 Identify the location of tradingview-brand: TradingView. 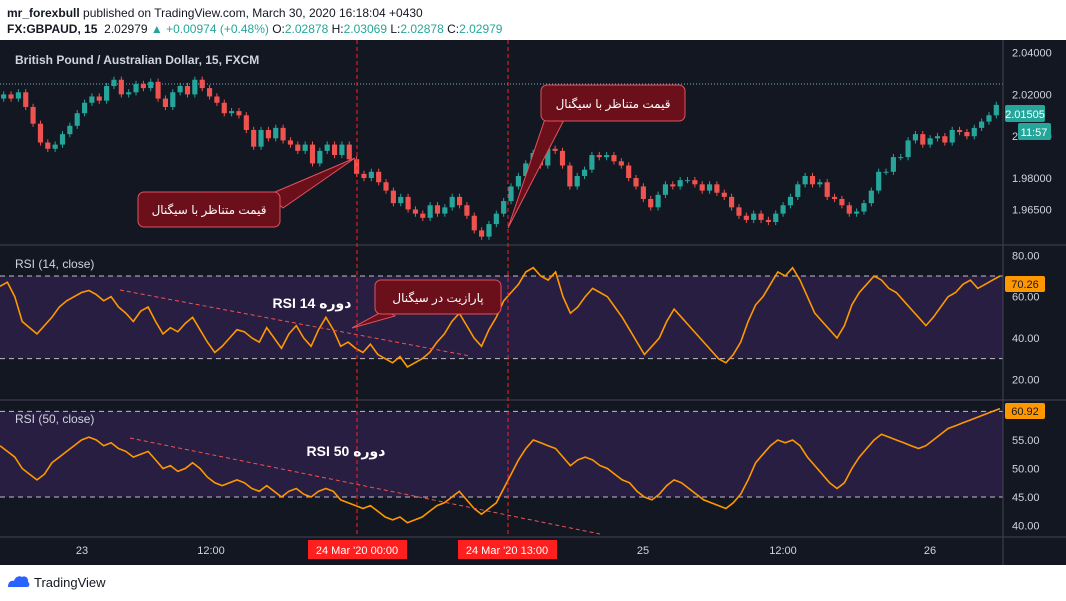
(70, 582).